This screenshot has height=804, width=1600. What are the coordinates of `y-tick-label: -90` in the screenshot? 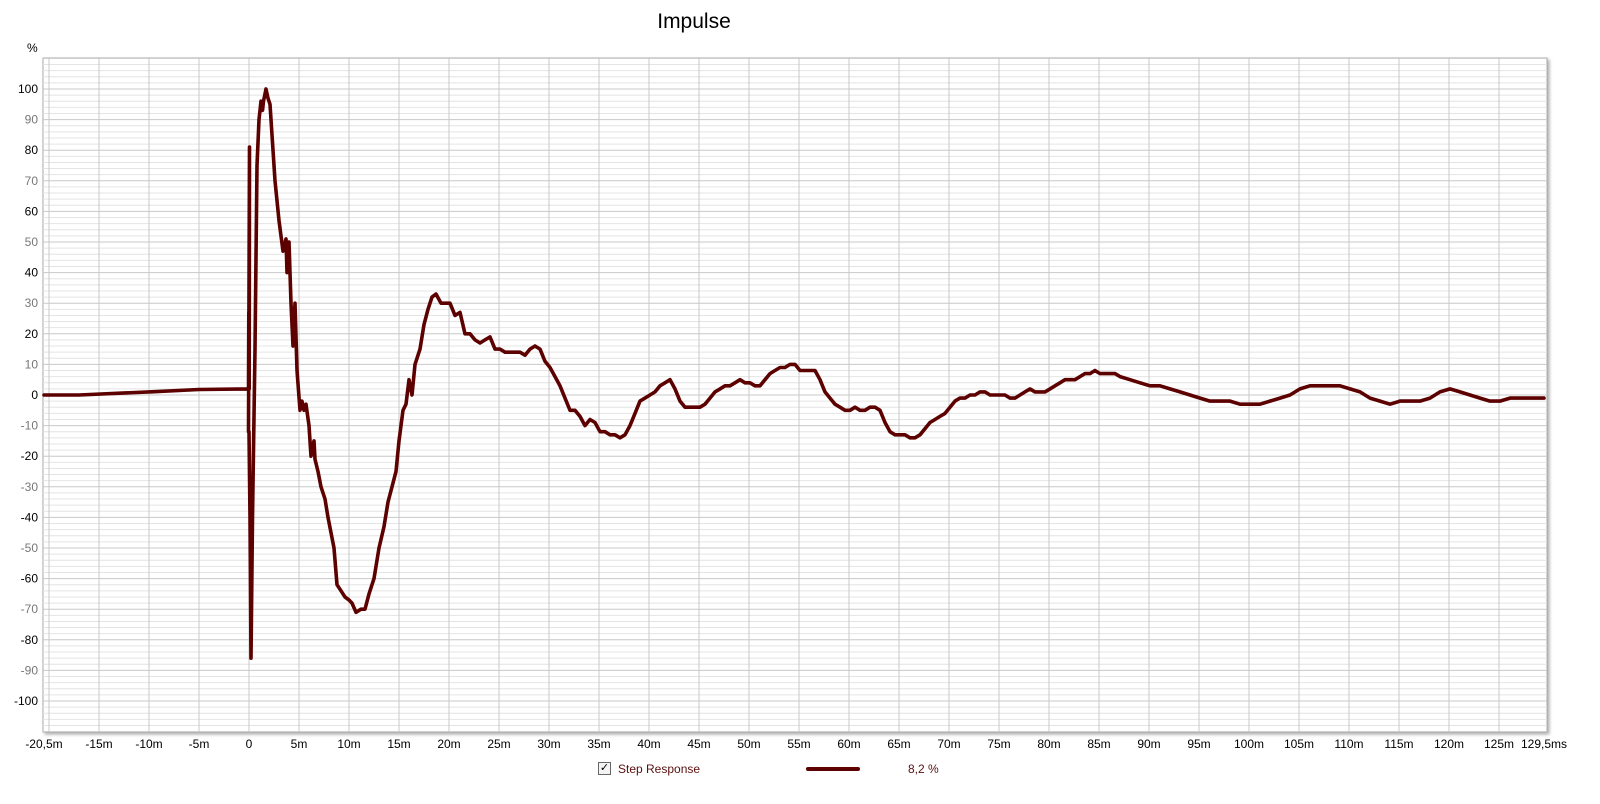 It's located at (30, 670).